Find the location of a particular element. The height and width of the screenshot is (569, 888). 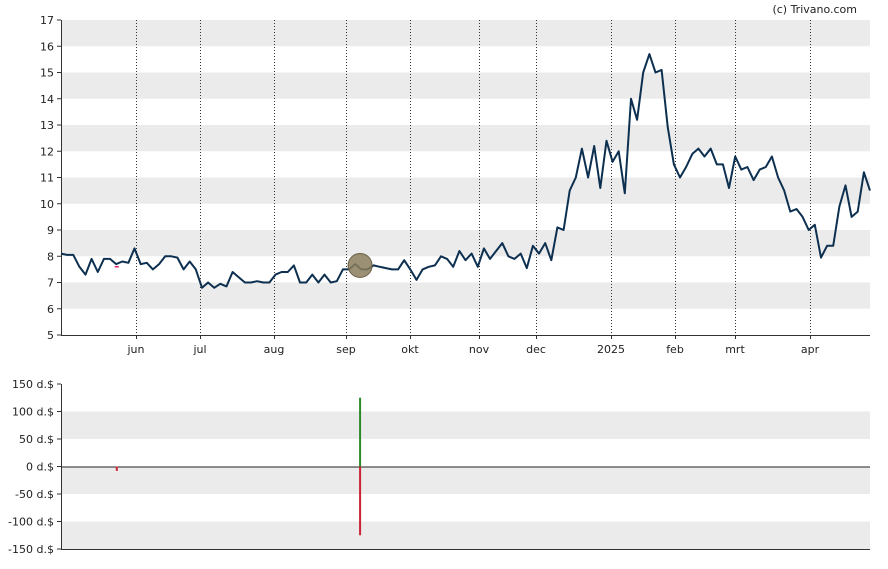

x-tick-label: jun is located at coordinates (136, 349).